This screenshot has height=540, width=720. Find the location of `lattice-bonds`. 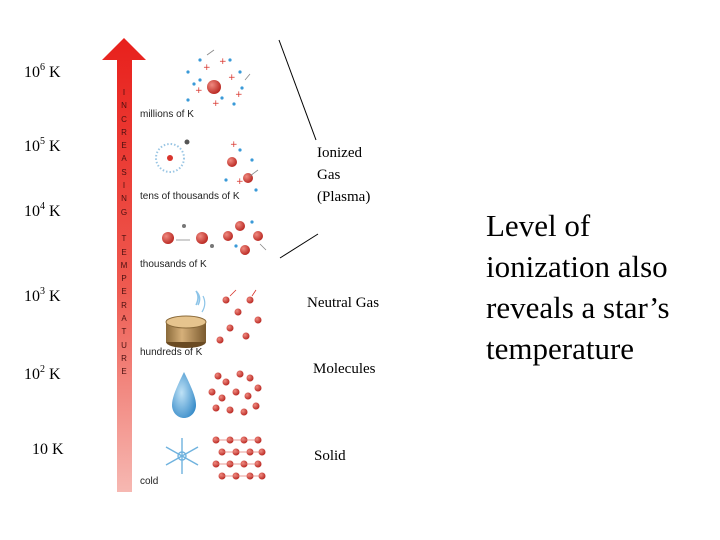

lattice-bonds is located at coordinates (239, 458).